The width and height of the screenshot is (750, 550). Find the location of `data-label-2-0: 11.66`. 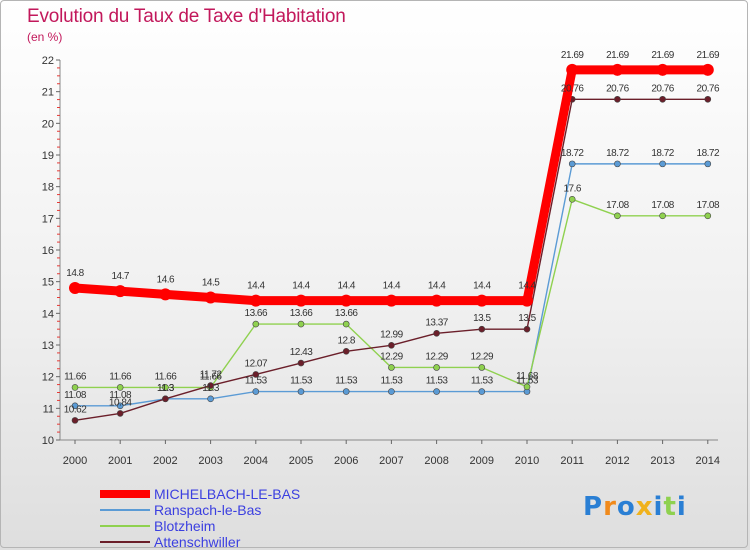

data-label-2-0: 11.66 is located at coordinates (75, 376).